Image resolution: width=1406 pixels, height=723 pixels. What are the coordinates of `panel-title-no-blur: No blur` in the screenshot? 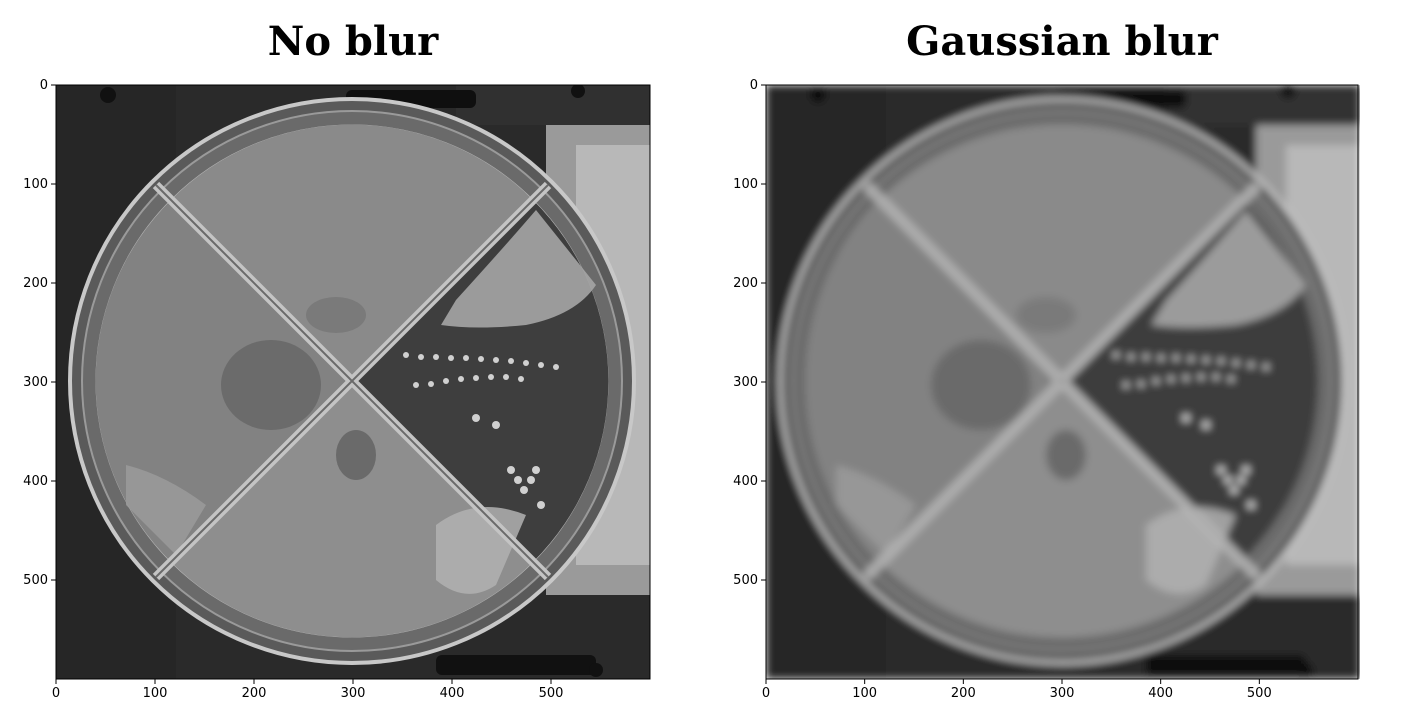 It's located at (353, 41).